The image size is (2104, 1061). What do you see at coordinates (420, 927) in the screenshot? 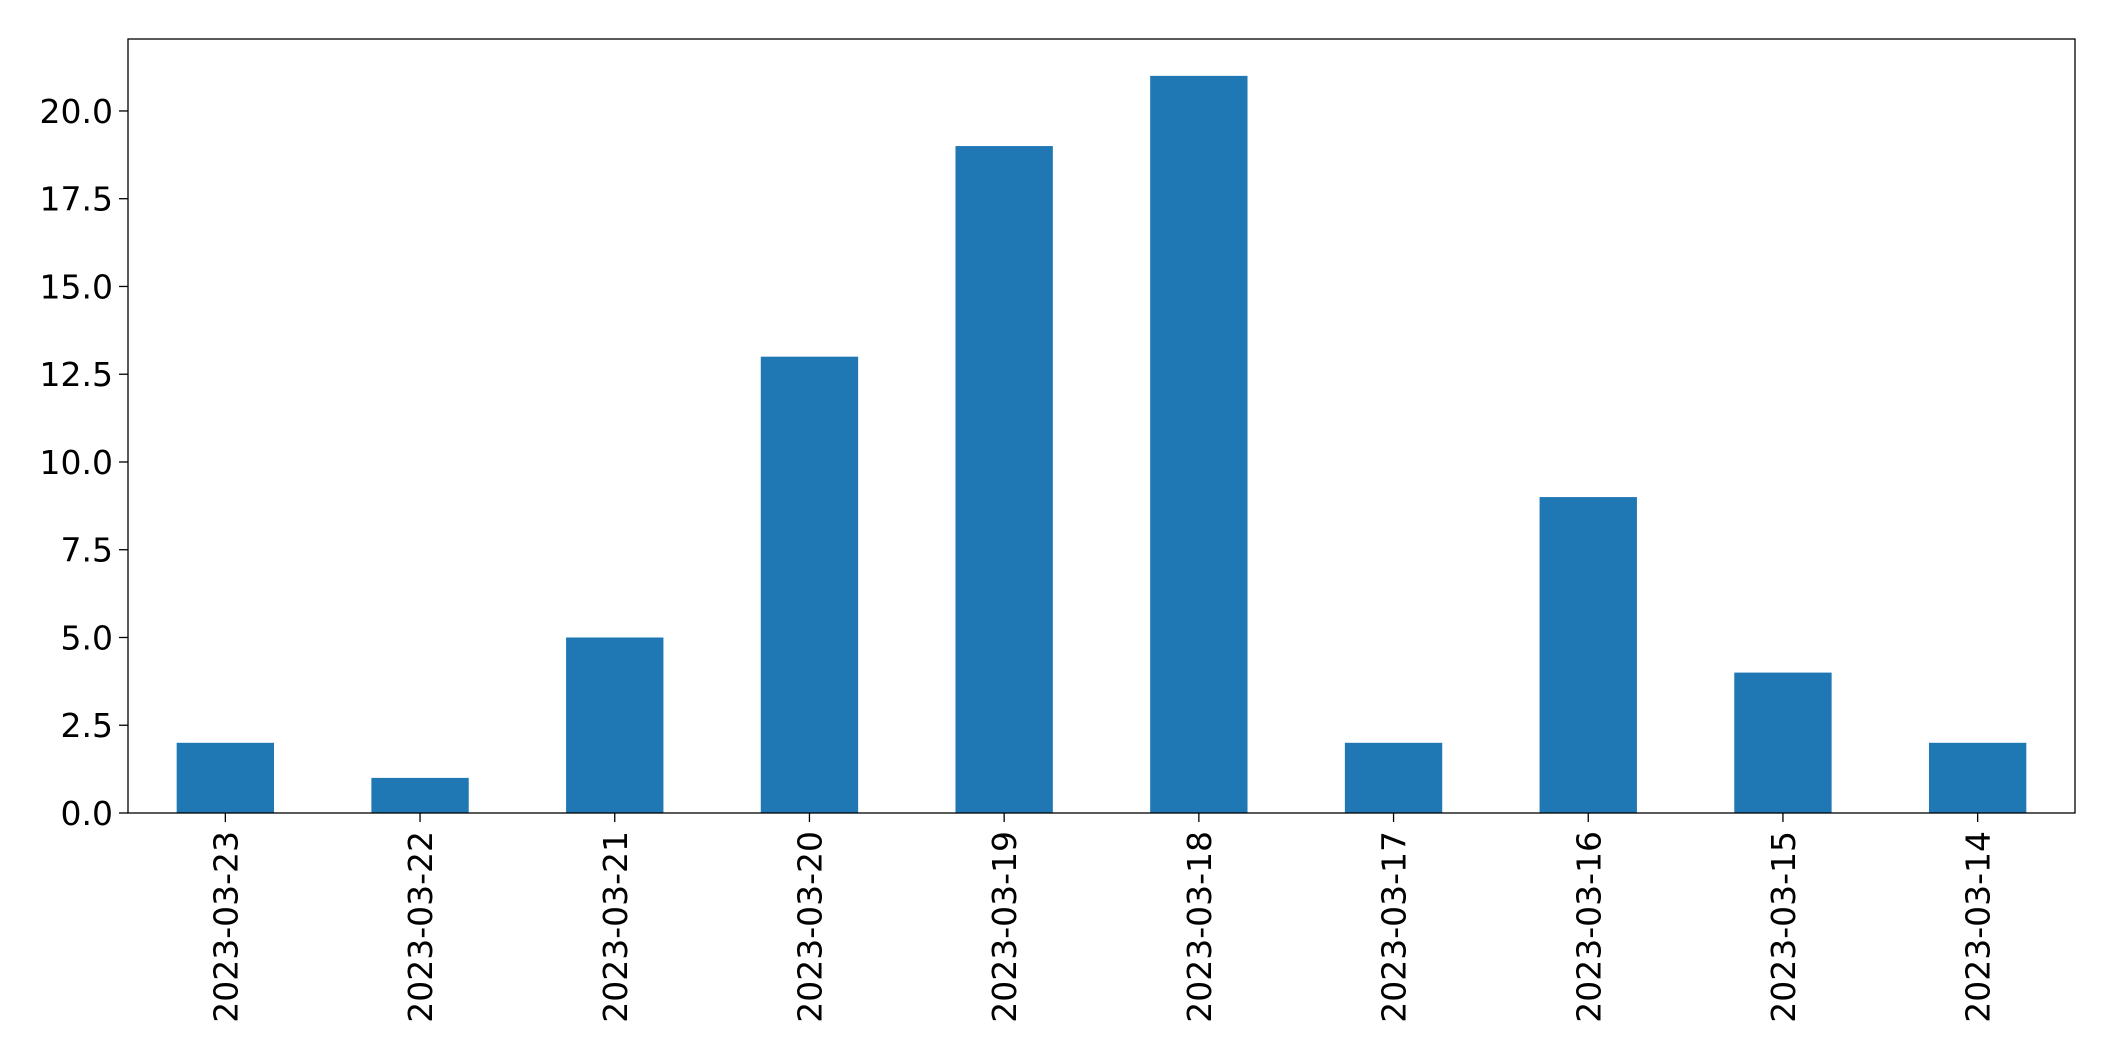
I see `x-tick-label: 2023-03-22` at bounding box center [420, 927].